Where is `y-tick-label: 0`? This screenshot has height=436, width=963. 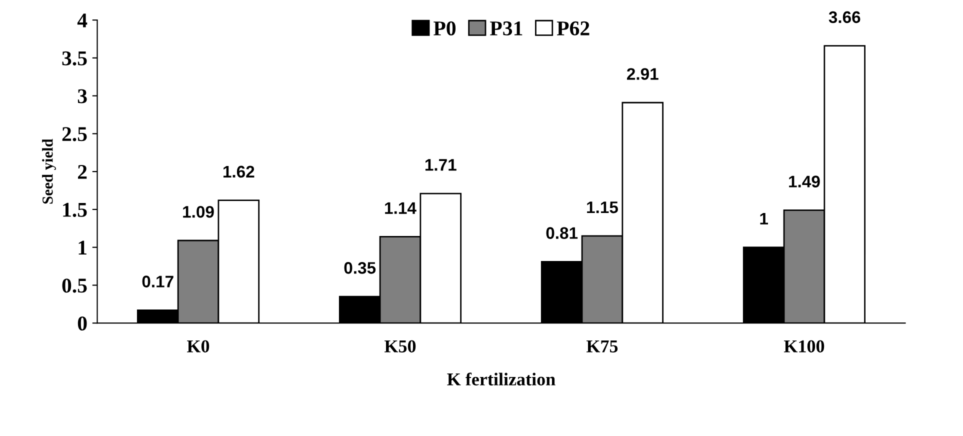 y-tick-label: 0 is located at coordinates (82, 323).